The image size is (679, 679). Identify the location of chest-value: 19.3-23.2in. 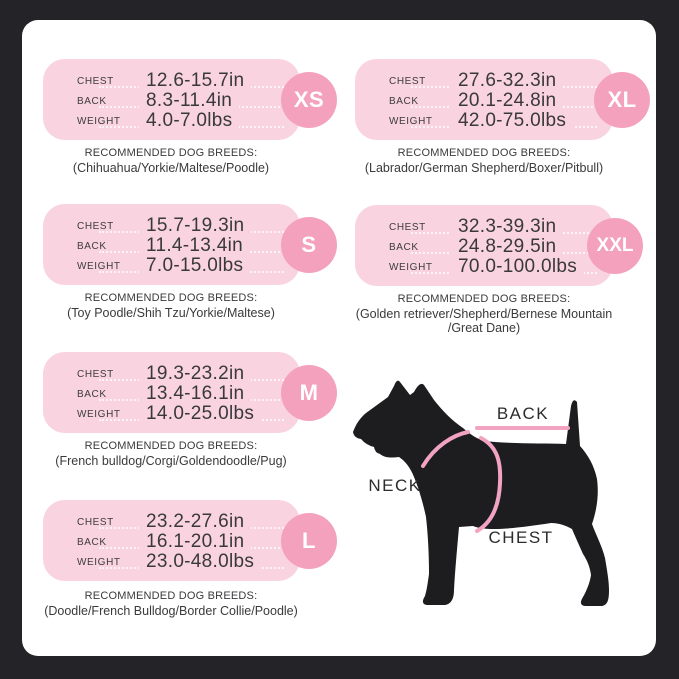
(195, 374).